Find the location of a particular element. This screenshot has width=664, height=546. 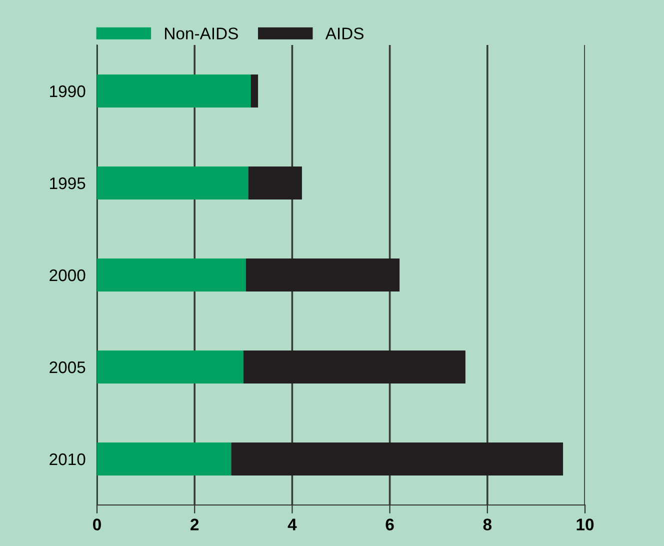

y-tick-label: 1995 is located at coordinates (68, 183).